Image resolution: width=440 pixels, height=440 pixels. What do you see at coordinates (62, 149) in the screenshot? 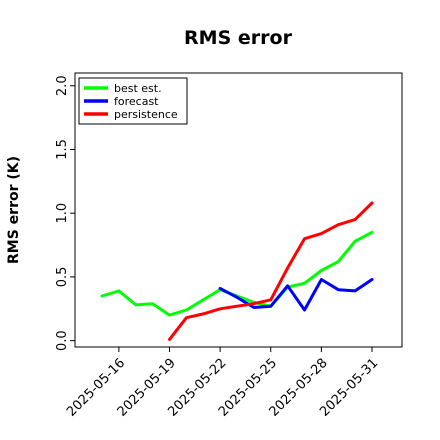
I see `y-tick-label: 1.5` at bounding box center [62, 149].